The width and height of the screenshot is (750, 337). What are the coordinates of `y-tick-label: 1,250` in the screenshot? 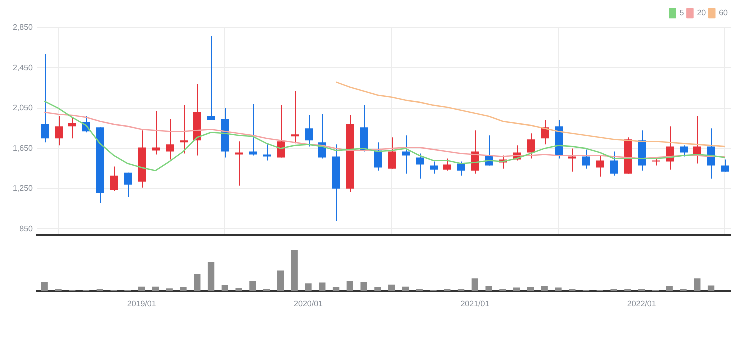 It's located at (23, 189).